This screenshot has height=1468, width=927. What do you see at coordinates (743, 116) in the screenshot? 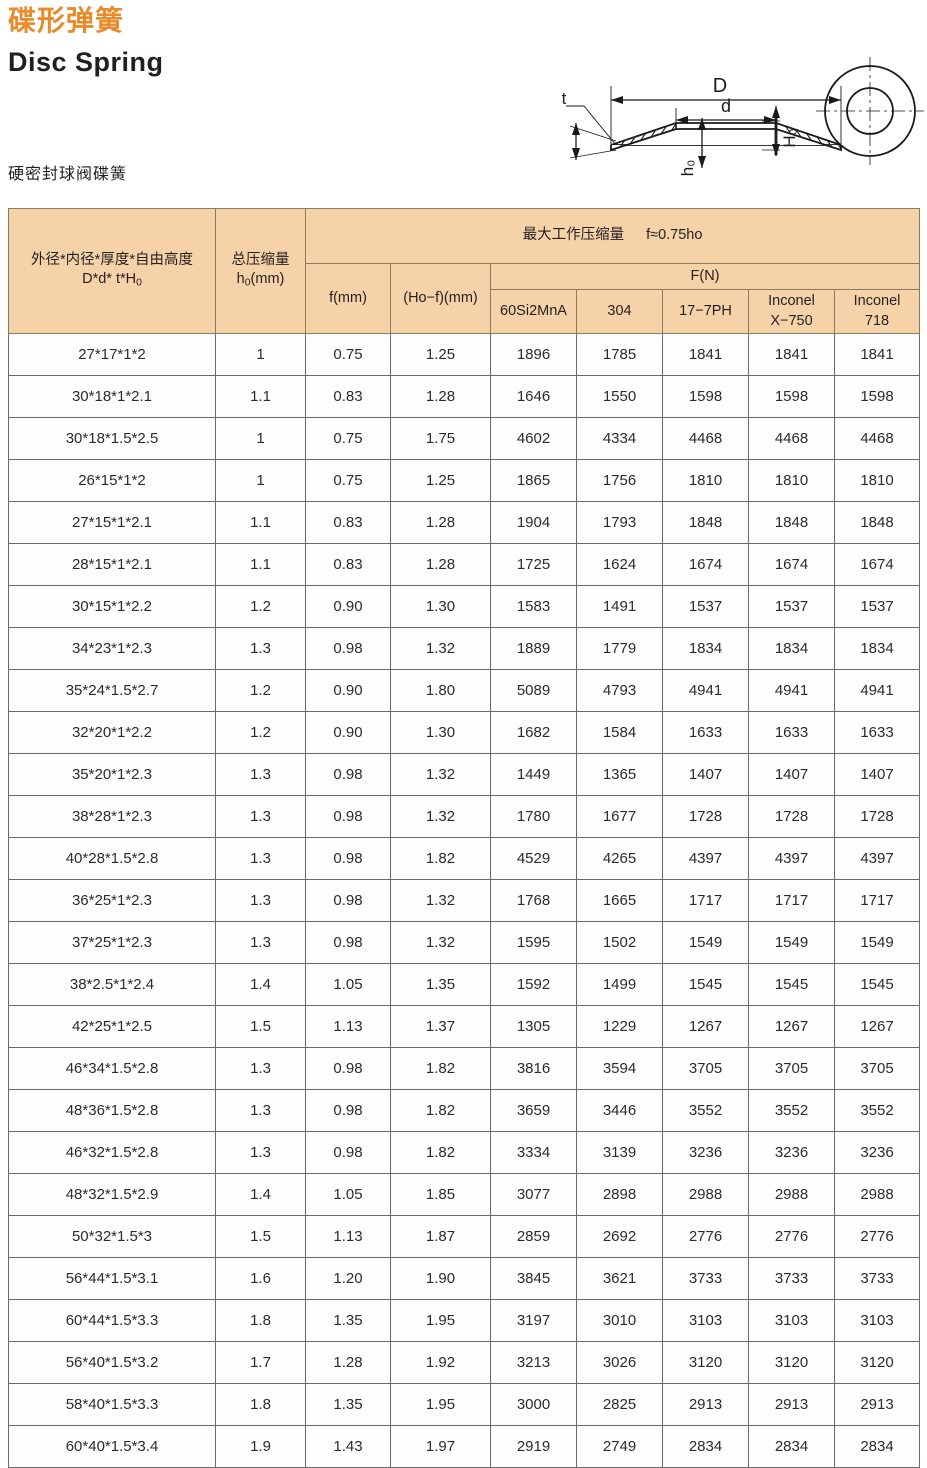
I see `disc-spring-technical-diagram: D d t h₀ H₀` at bounding box center [743, 116].